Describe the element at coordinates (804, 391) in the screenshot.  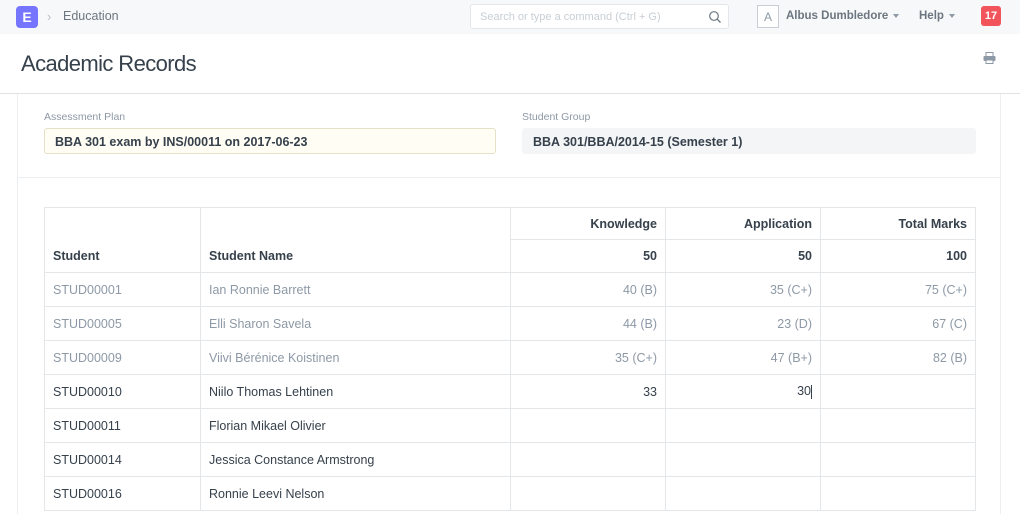
I see `application-score-value: 30` at that location.